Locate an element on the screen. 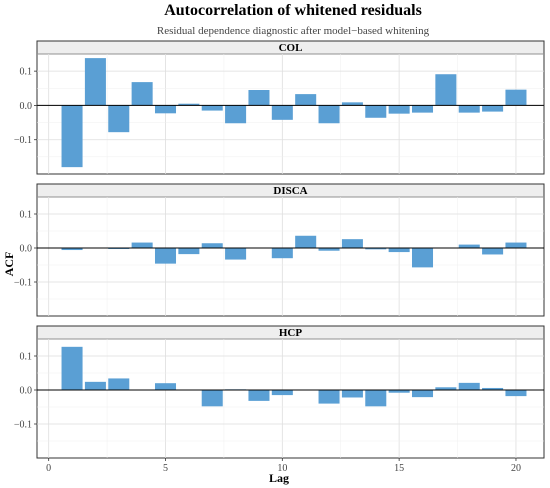  x-tick-label: 5 is located at coordinates (165, 468).